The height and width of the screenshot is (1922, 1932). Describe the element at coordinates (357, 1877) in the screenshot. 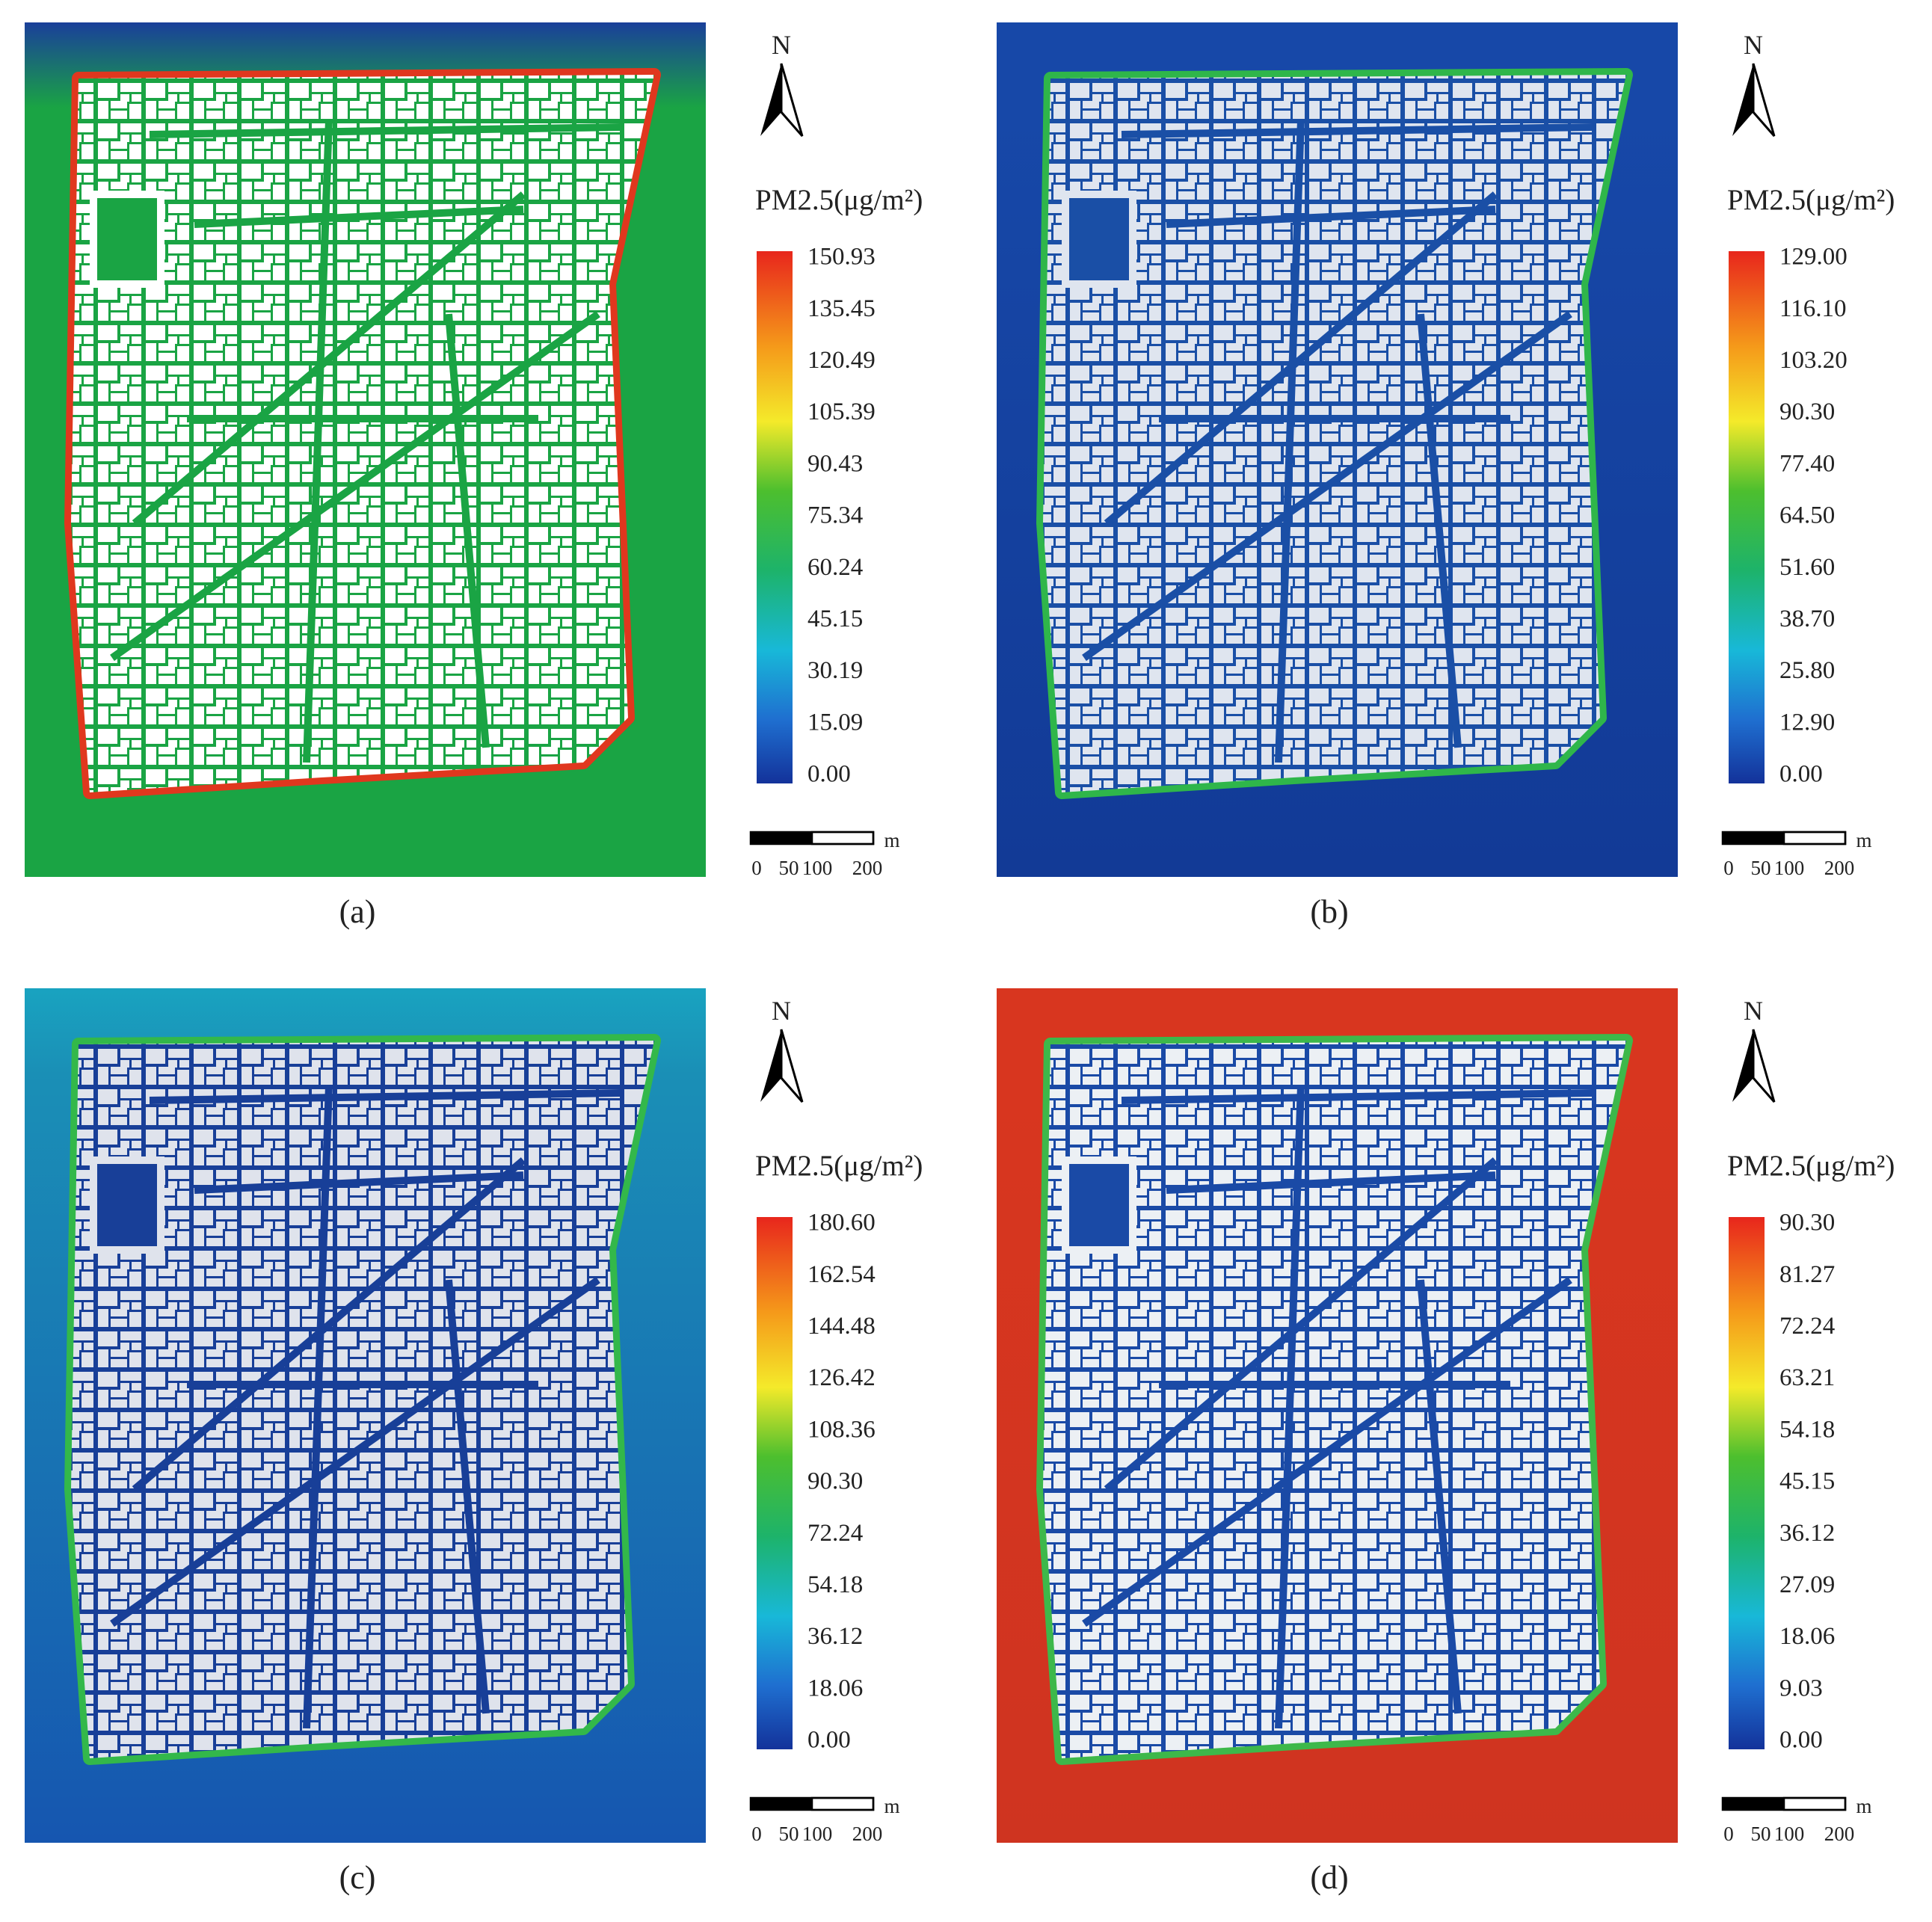

I see `panel-label: (c)` at that location.